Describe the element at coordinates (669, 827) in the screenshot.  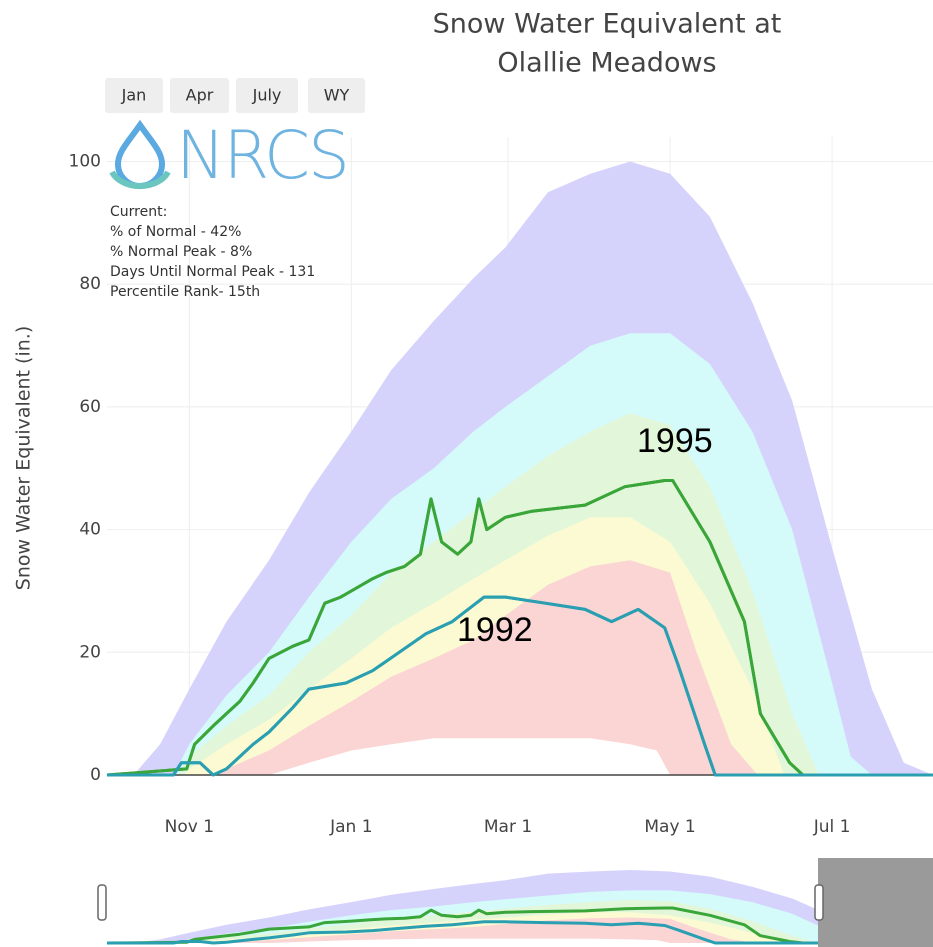
I see `x-tick-label: May 1` at that location.